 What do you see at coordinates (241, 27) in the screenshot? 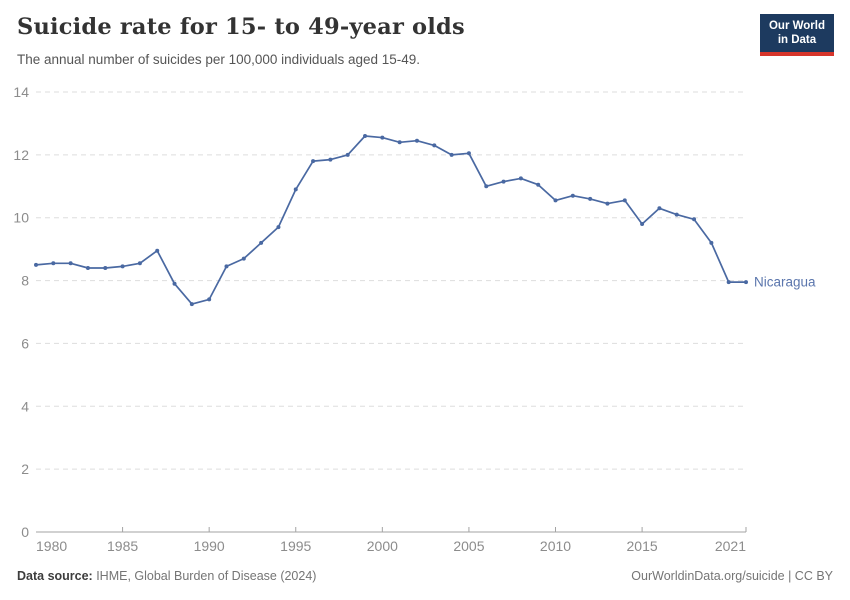
I see `page-title: Suicide rate for 15- to 49-year olds` at bounding box center [241, 27].